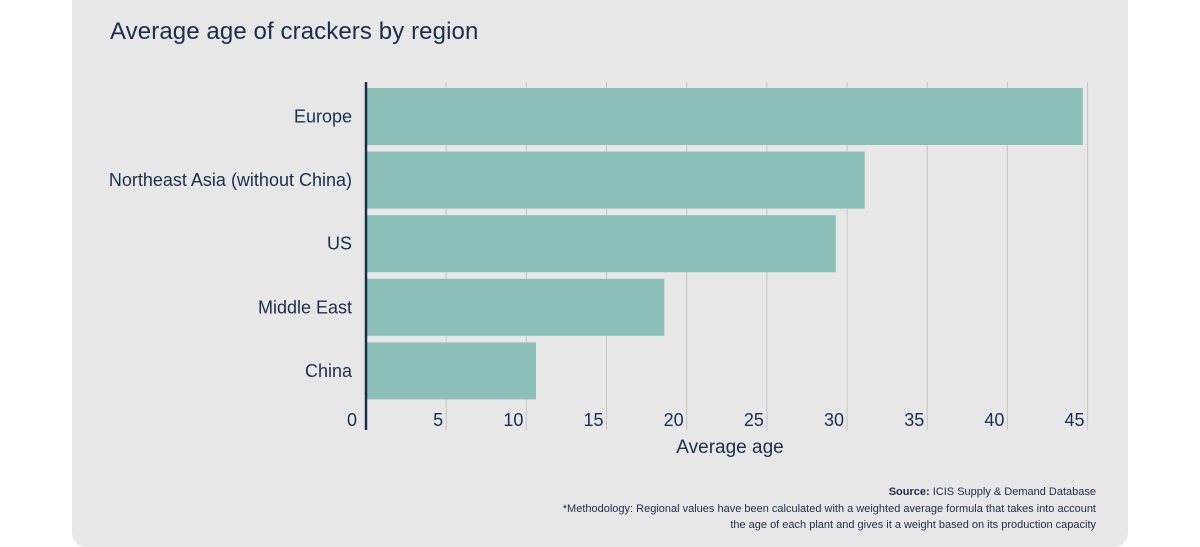  I want to click on source-line: Source: ICIS Supply & Demand Database, so click(829, 492).